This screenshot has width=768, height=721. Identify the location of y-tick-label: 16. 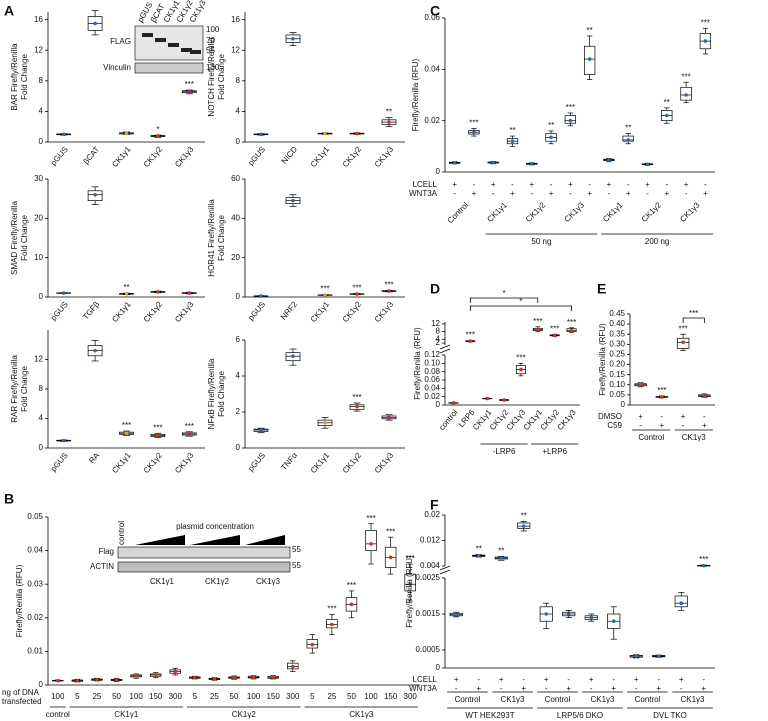
(235, 19).